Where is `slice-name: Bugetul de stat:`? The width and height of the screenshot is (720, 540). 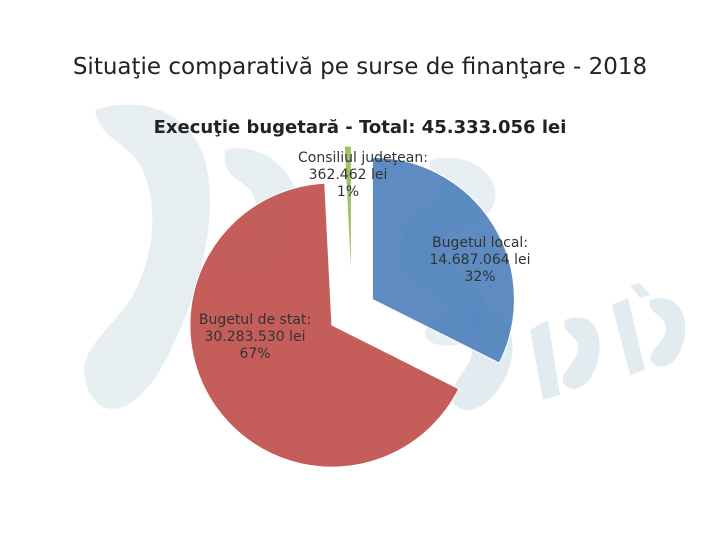 slice-name: Bugetul de stat: is located at coordinates (255, 320).